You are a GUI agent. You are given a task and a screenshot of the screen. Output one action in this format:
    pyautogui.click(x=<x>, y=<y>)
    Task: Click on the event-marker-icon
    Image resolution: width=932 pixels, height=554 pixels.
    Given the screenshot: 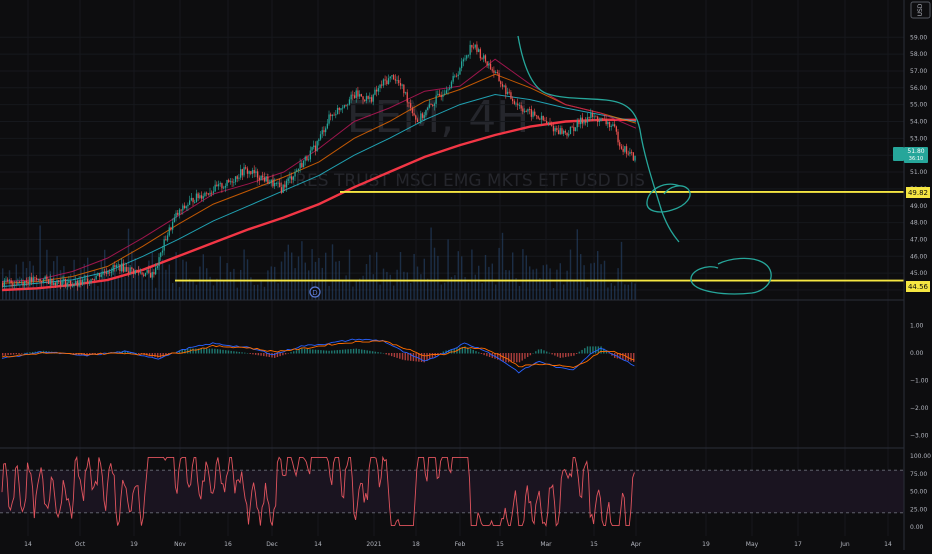 What is the action you would take?
    pyautogui.click(x=315, y=292)
    